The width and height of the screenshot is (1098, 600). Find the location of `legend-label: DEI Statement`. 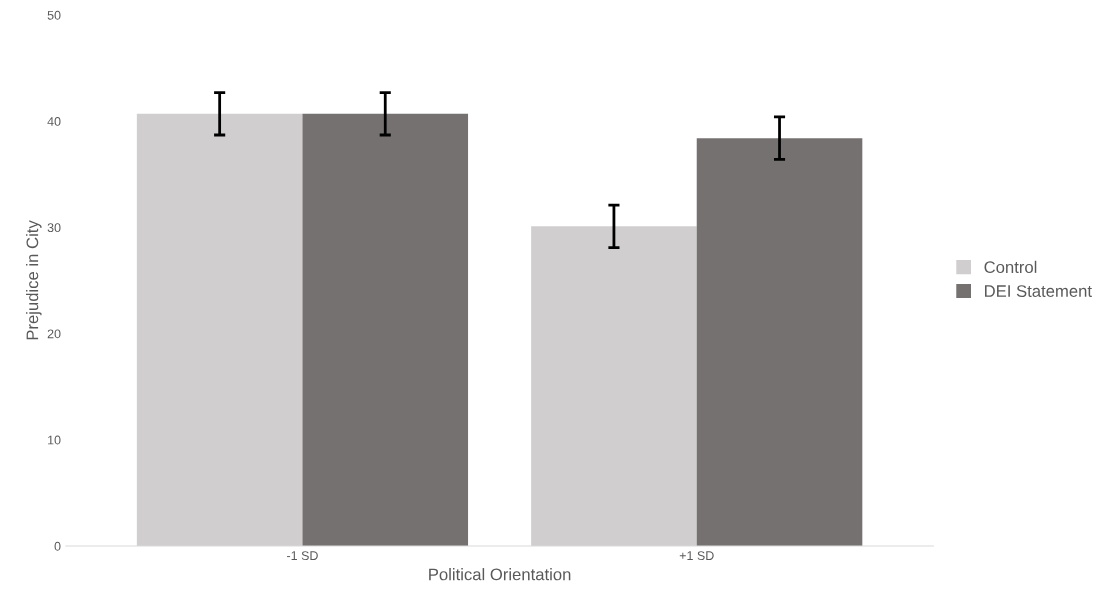

legend-label: DEI Statement is located at coordinates (1038, 291).